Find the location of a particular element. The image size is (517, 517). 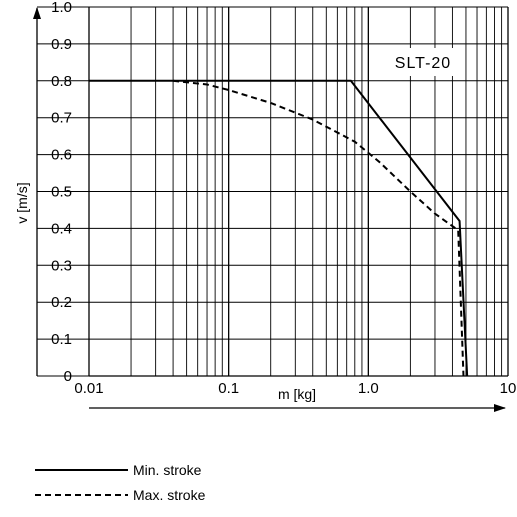

y-tick-label: 1.0 is located at coordinates (61, 8).